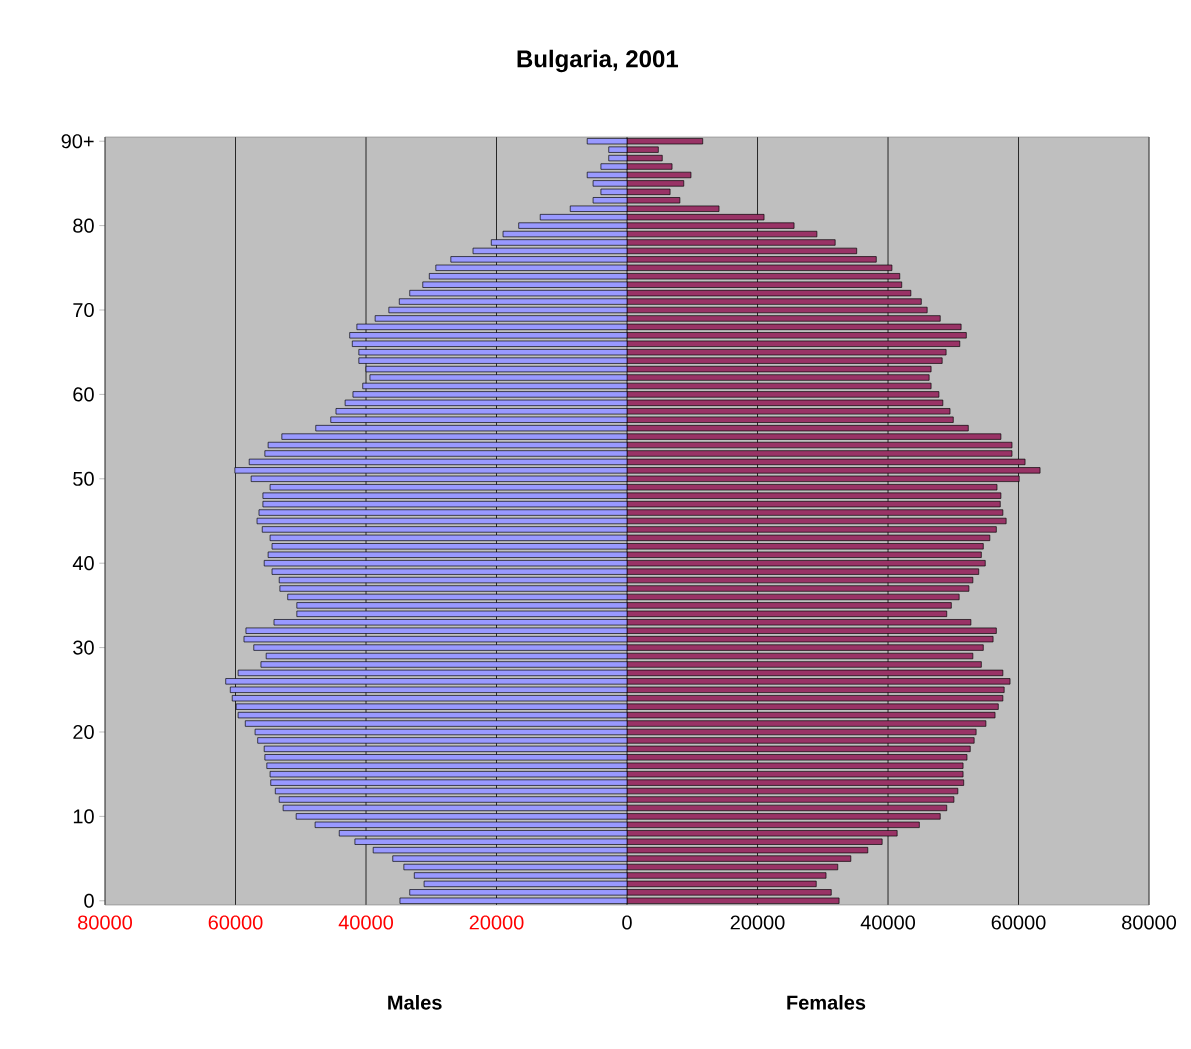 This screenshot has height=1049, width=1191. I want to click on x-tick-label: 0, so click(627, 922).